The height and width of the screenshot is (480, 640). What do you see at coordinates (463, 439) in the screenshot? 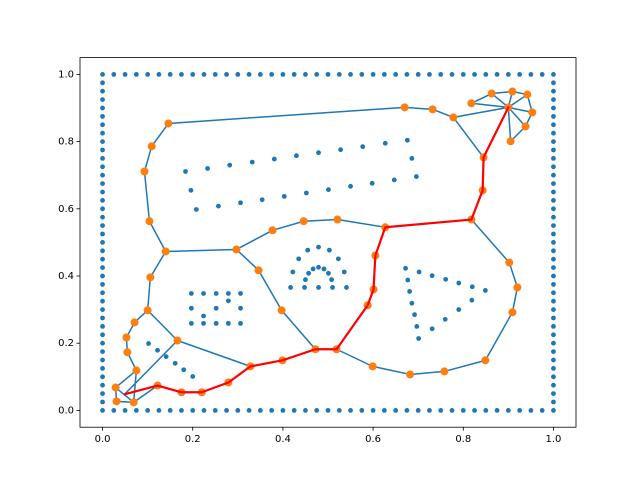
I see `x-tick-label: 0.8` at bounding box center [463, 439].